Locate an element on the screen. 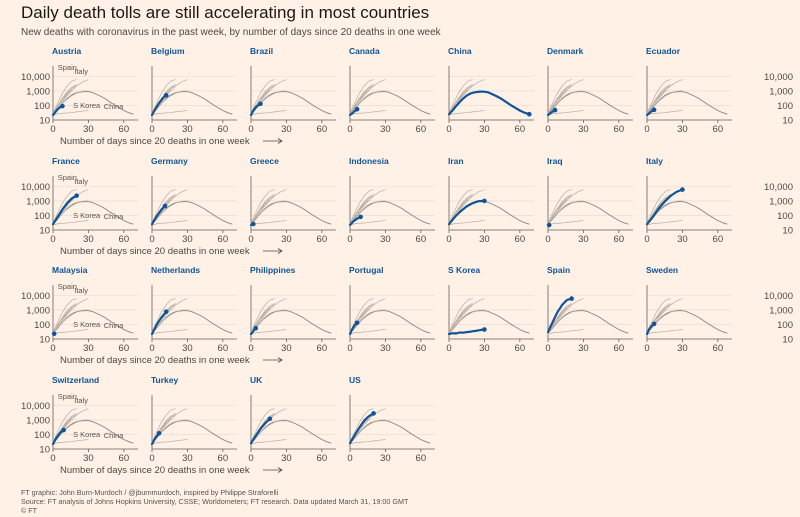  series-endpoint-portugal is located at coordinates (357, 323).